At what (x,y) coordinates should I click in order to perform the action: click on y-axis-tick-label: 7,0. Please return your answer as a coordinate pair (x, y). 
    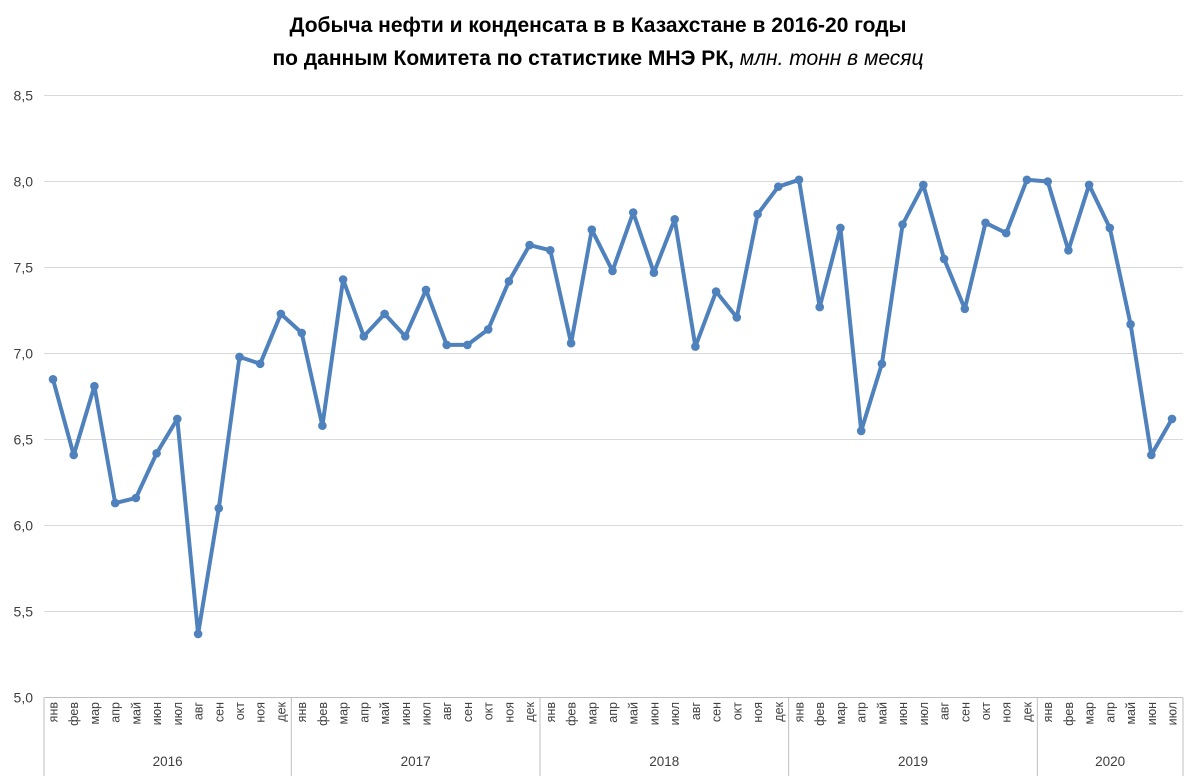
    Looking at the image, I should click on (24, 354).